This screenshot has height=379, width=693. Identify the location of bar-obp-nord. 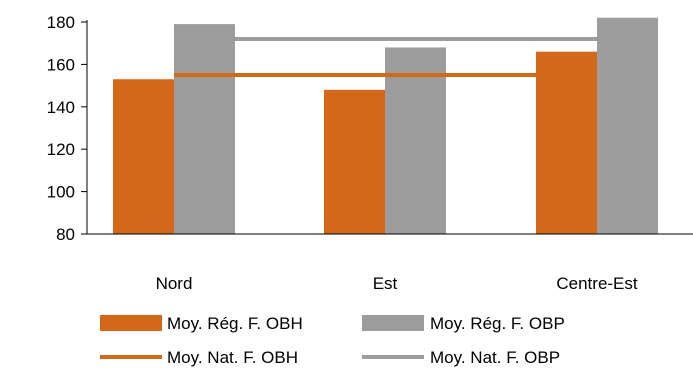
(204, 129).